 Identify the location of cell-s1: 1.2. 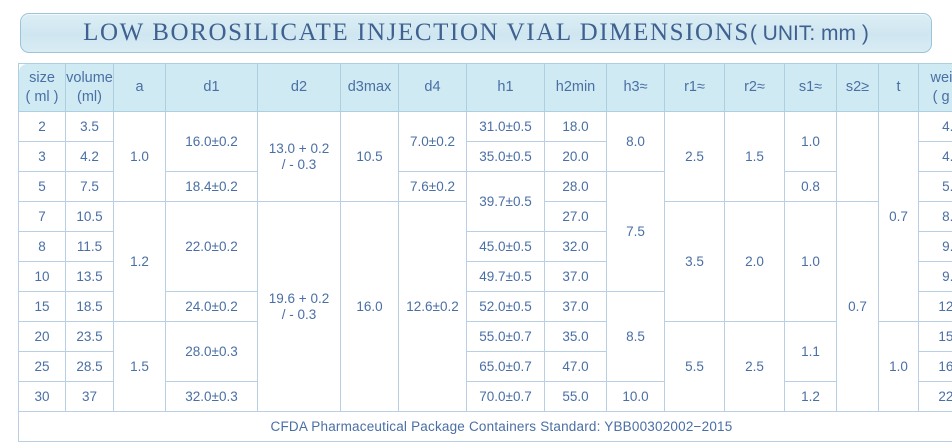
(811, 397).